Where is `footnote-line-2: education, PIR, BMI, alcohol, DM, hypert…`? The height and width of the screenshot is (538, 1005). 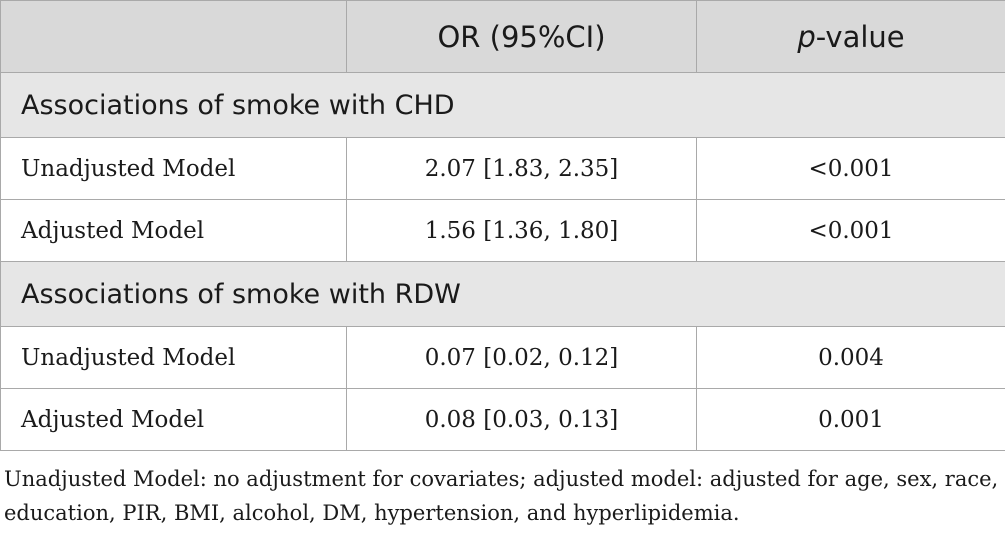
footnote-line-2: education, PIR, BMI, alcohol, DM, hypert… is located at coordinates (372, 513).